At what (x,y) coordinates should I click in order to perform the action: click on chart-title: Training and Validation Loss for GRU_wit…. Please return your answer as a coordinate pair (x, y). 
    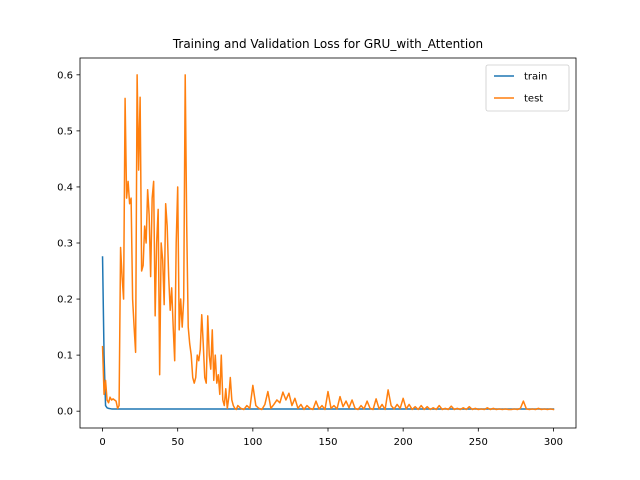
    Looking at the image, I should click on (327, 44).